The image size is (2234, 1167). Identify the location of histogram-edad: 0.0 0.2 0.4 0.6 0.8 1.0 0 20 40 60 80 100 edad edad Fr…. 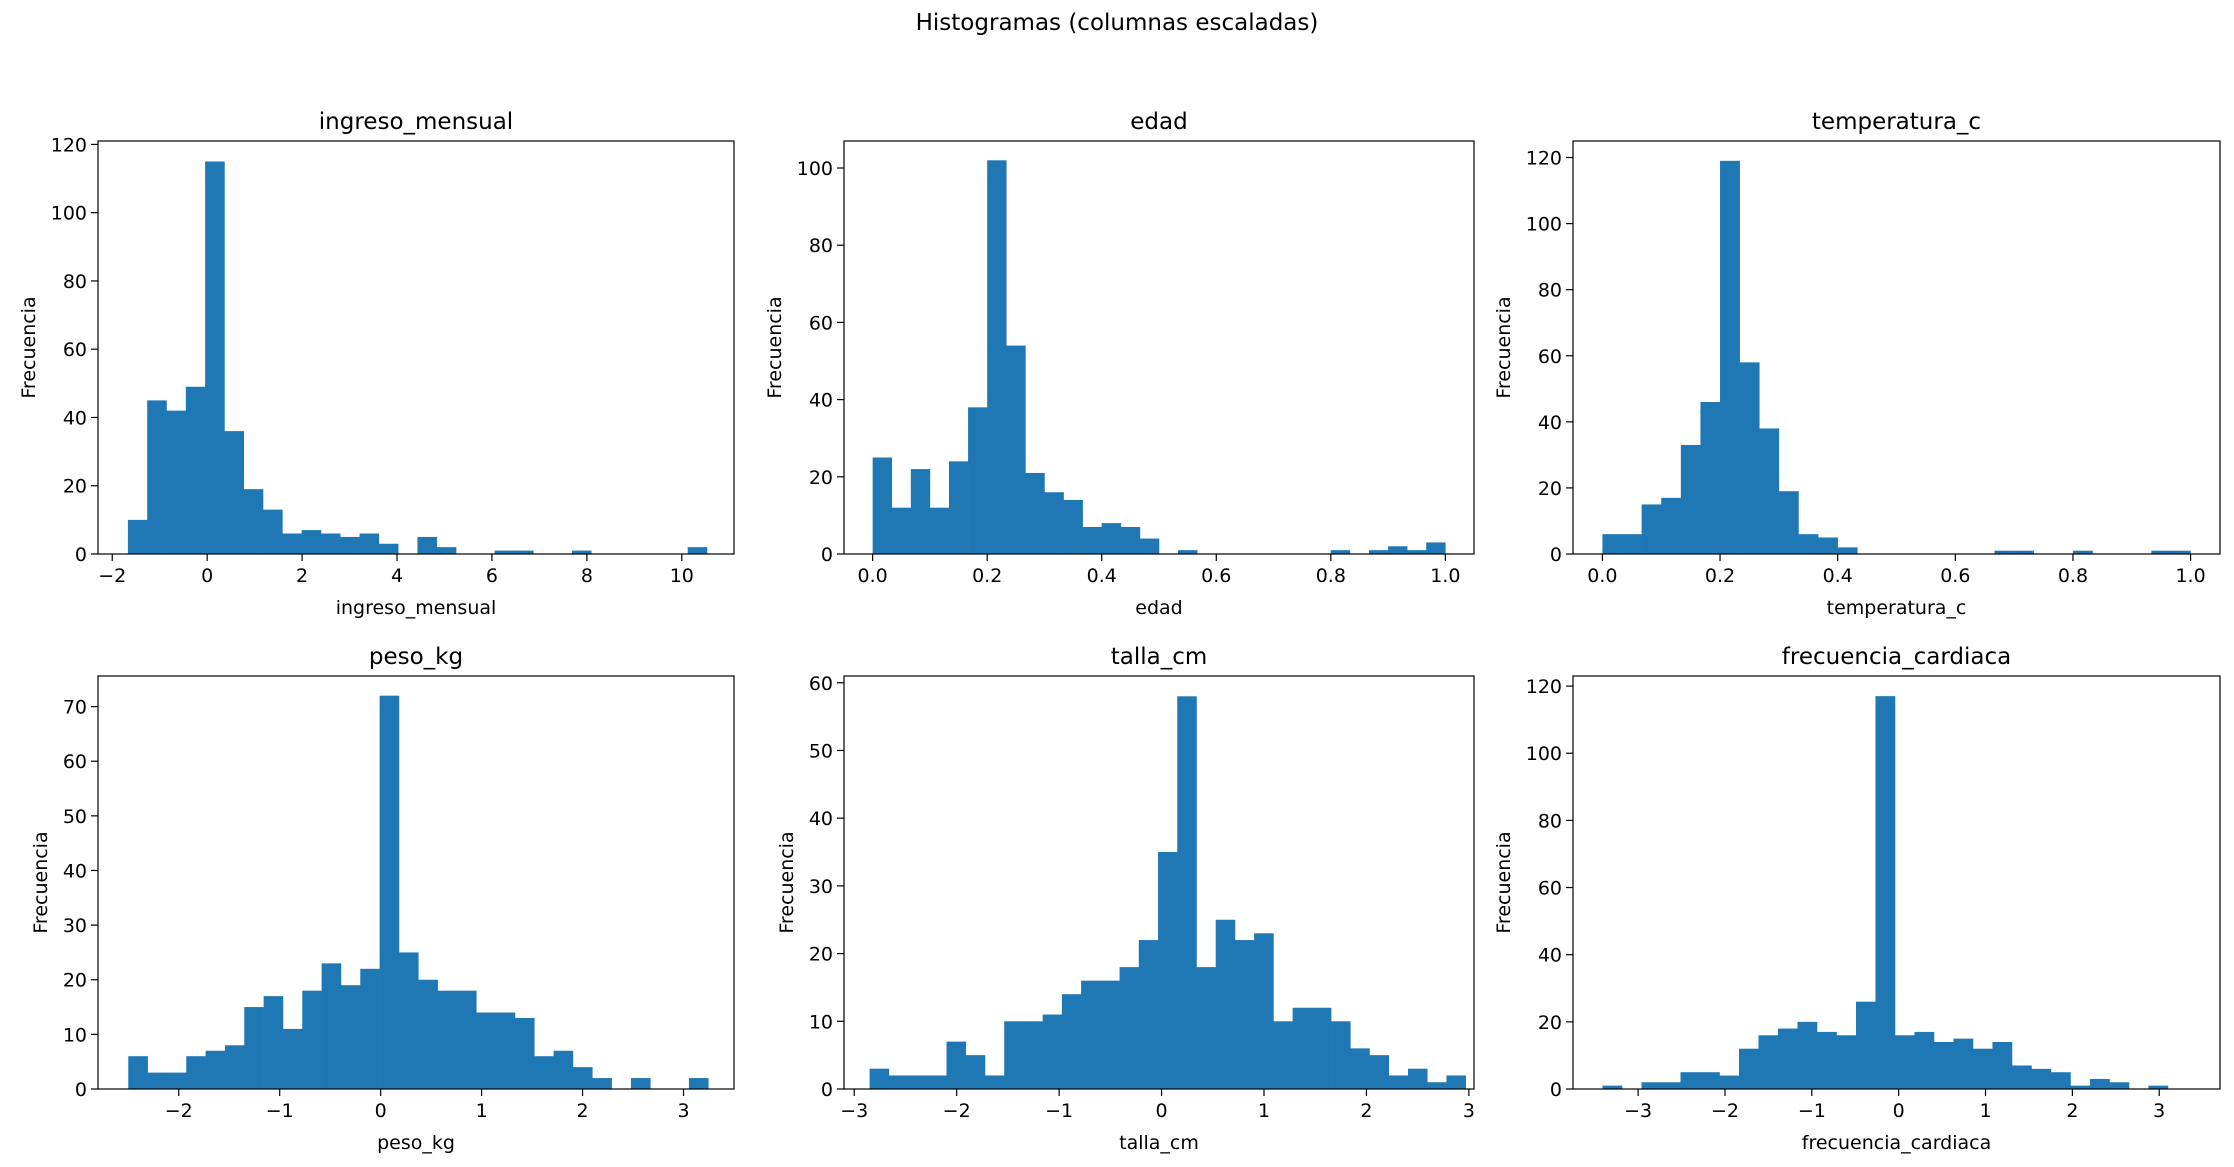
(1119, 364).